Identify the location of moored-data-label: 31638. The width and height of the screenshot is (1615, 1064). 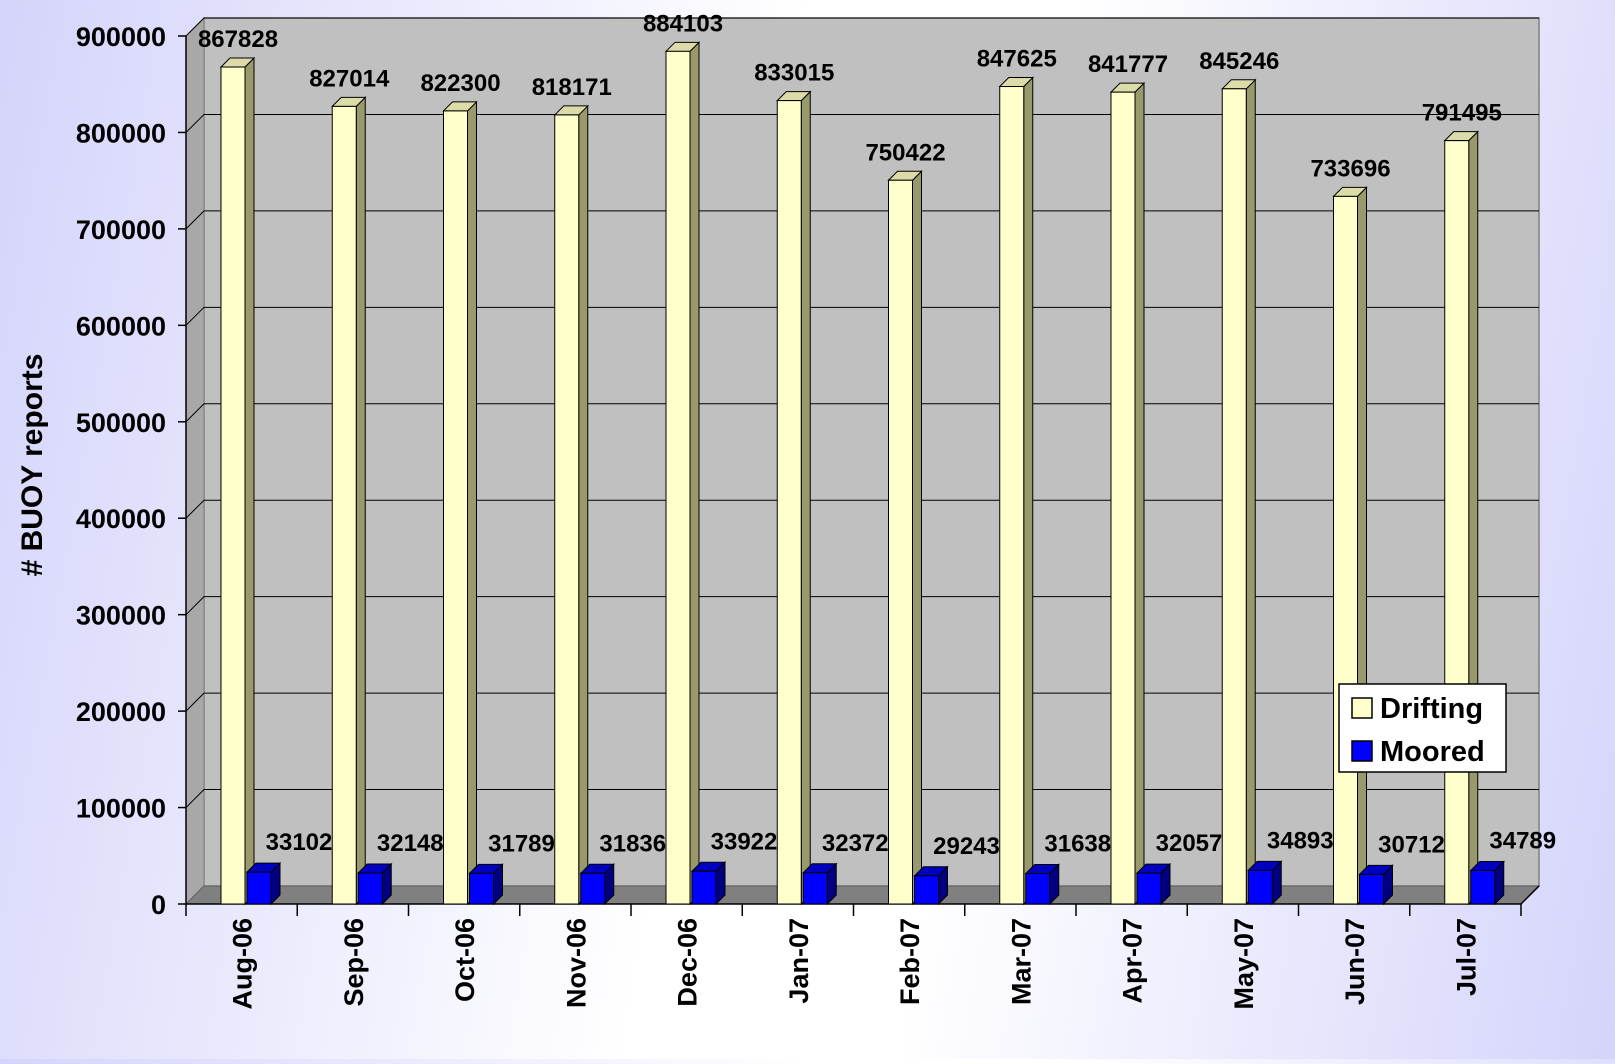
(1077, 843).